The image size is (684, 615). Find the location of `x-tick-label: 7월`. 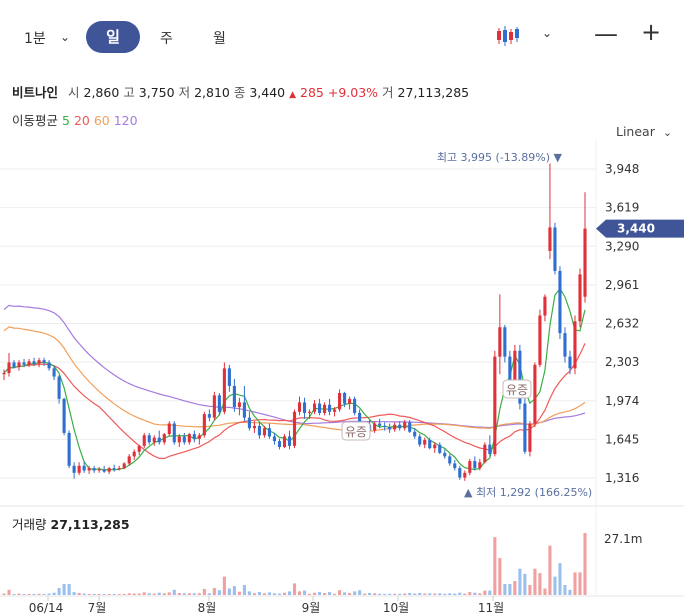

x-tick-label: 7월 is located at coordinates (97, 608).